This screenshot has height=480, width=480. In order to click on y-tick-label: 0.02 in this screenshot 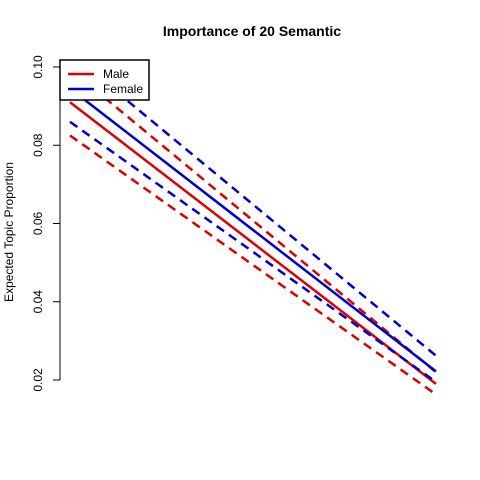, I will do `click(38, 380)`.